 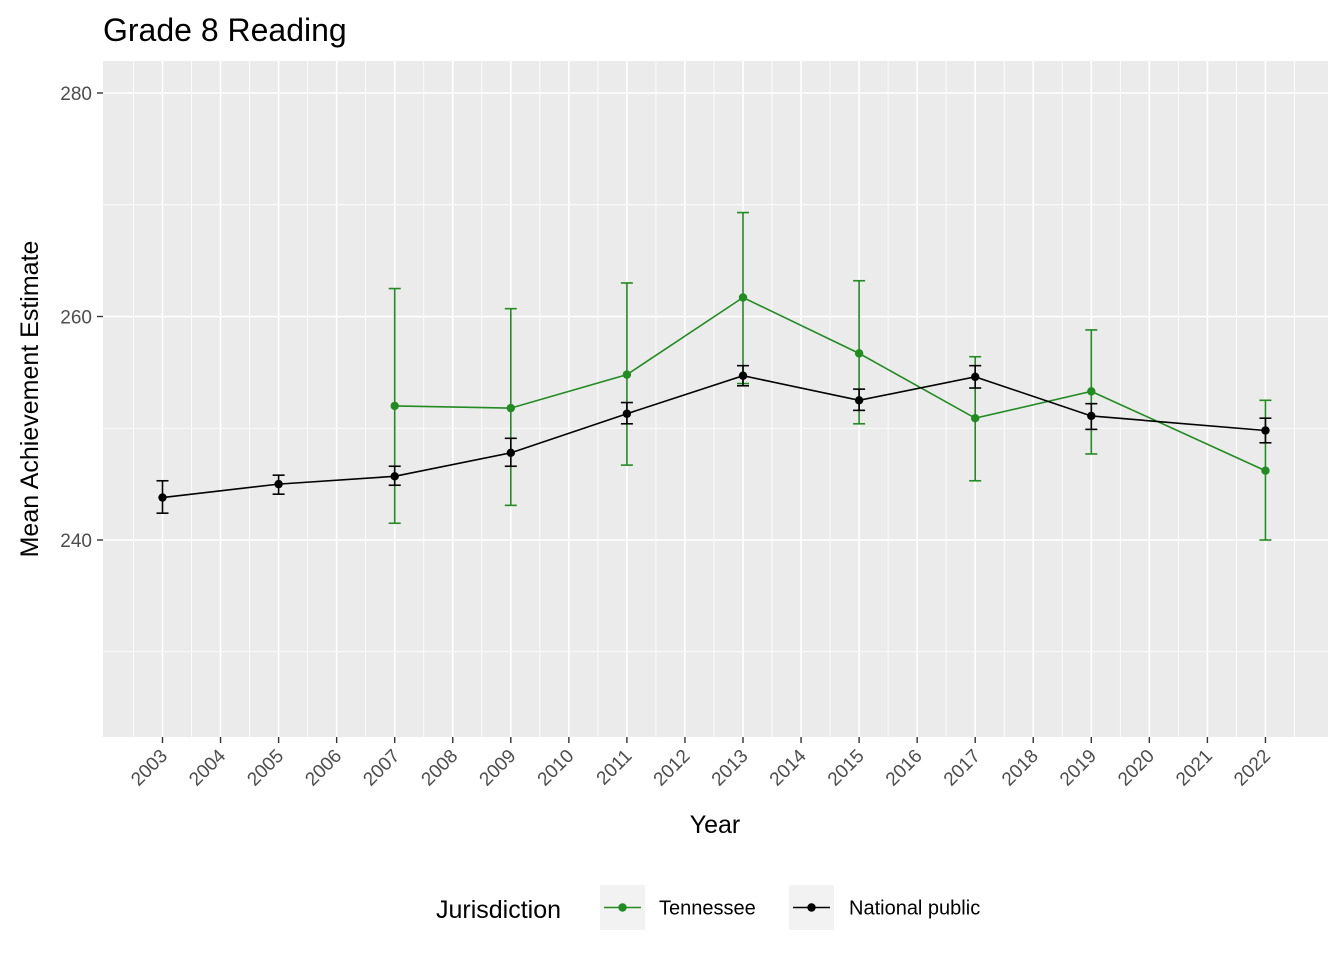 What do you see at coordinates (1078, 768) in the screenshot?
I see `x-tick-label: 2019` at bounding box center [1078, 768].